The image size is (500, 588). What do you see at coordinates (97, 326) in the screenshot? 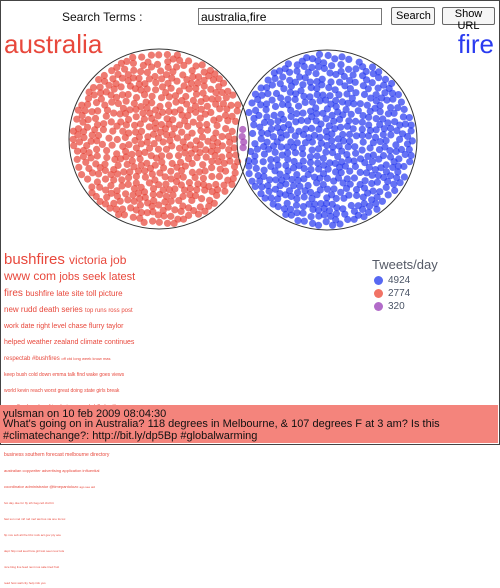
I see `cloud-word: flurry` at bounding box center [97, 326].